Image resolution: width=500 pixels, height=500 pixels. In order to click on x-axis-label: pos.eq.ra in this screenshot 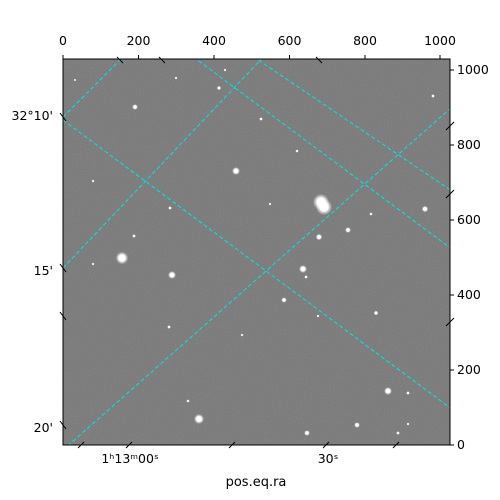, I will do `click(256, 482)`.